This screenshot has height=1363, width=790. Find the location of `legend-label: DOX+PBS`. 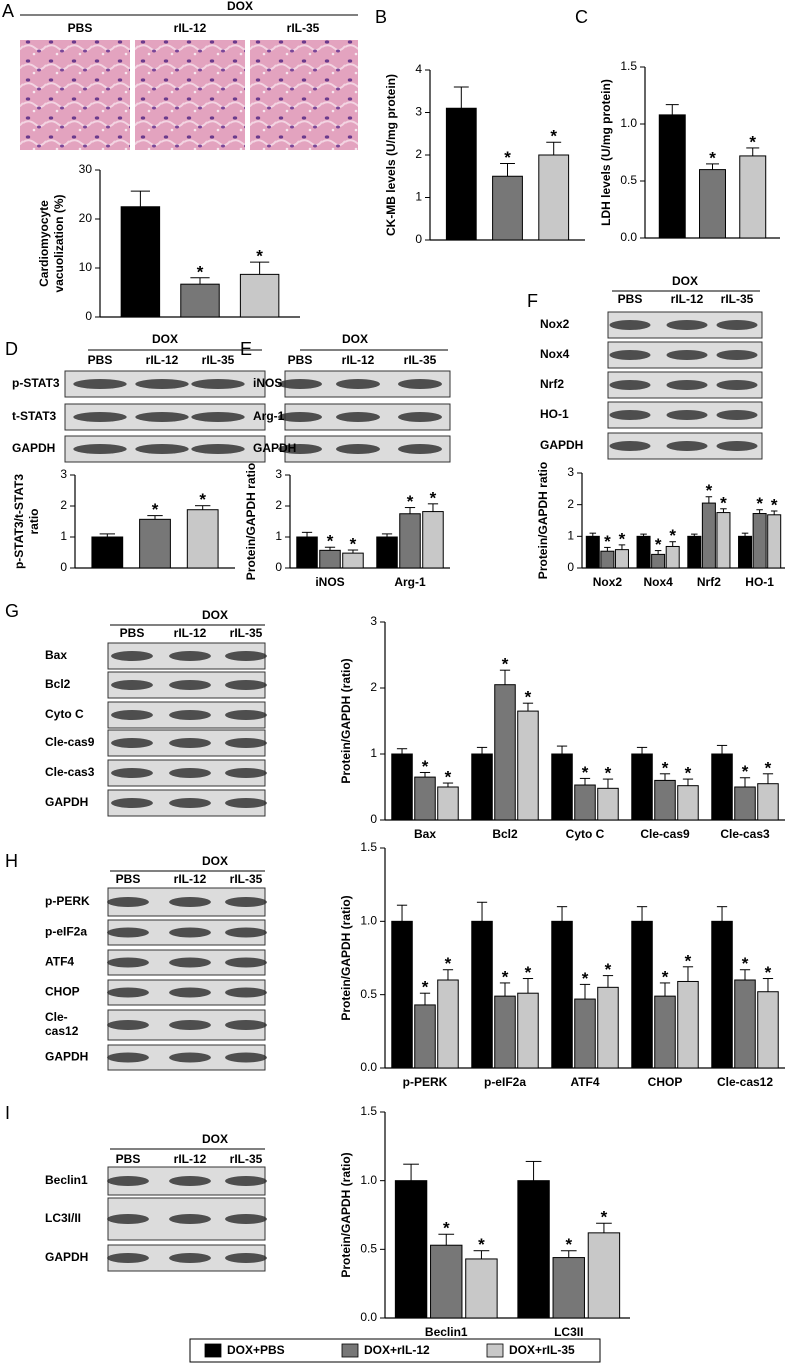

legend-label: DOX+PBS is located at coordinates (256, 1350).